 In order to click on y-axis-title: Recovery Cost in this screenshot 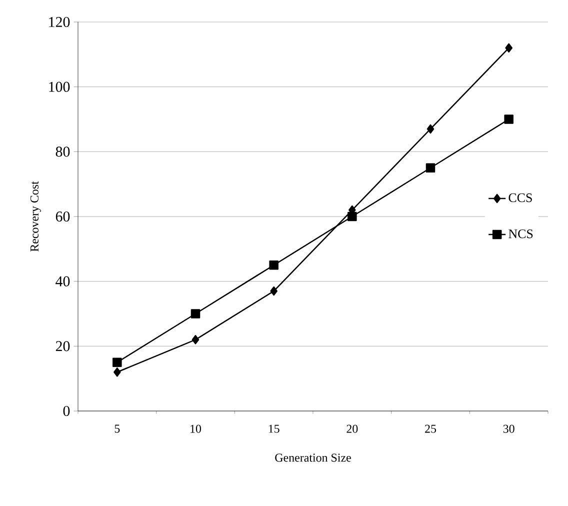, I will do `click(35, 216)`.